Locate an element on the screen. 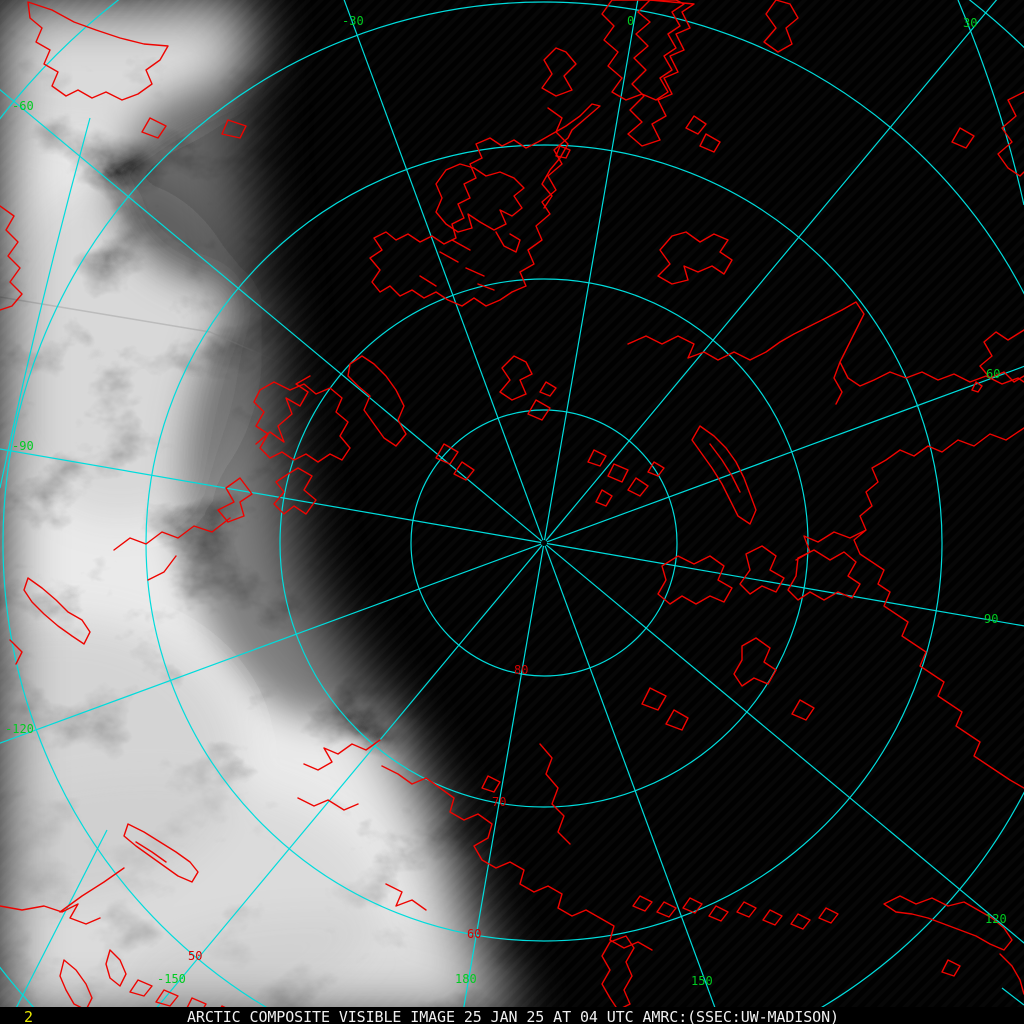 Image resolution: width=1024 pixels, height=1024 pixels. coastline-siberia-mainland is located at coordinates (909, 608).